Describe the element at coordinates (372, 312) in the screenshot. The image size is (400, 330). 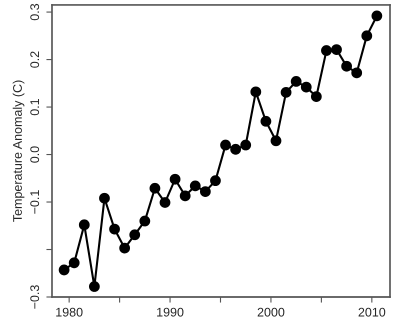
I see `x-tick-label: 2010` at that location.